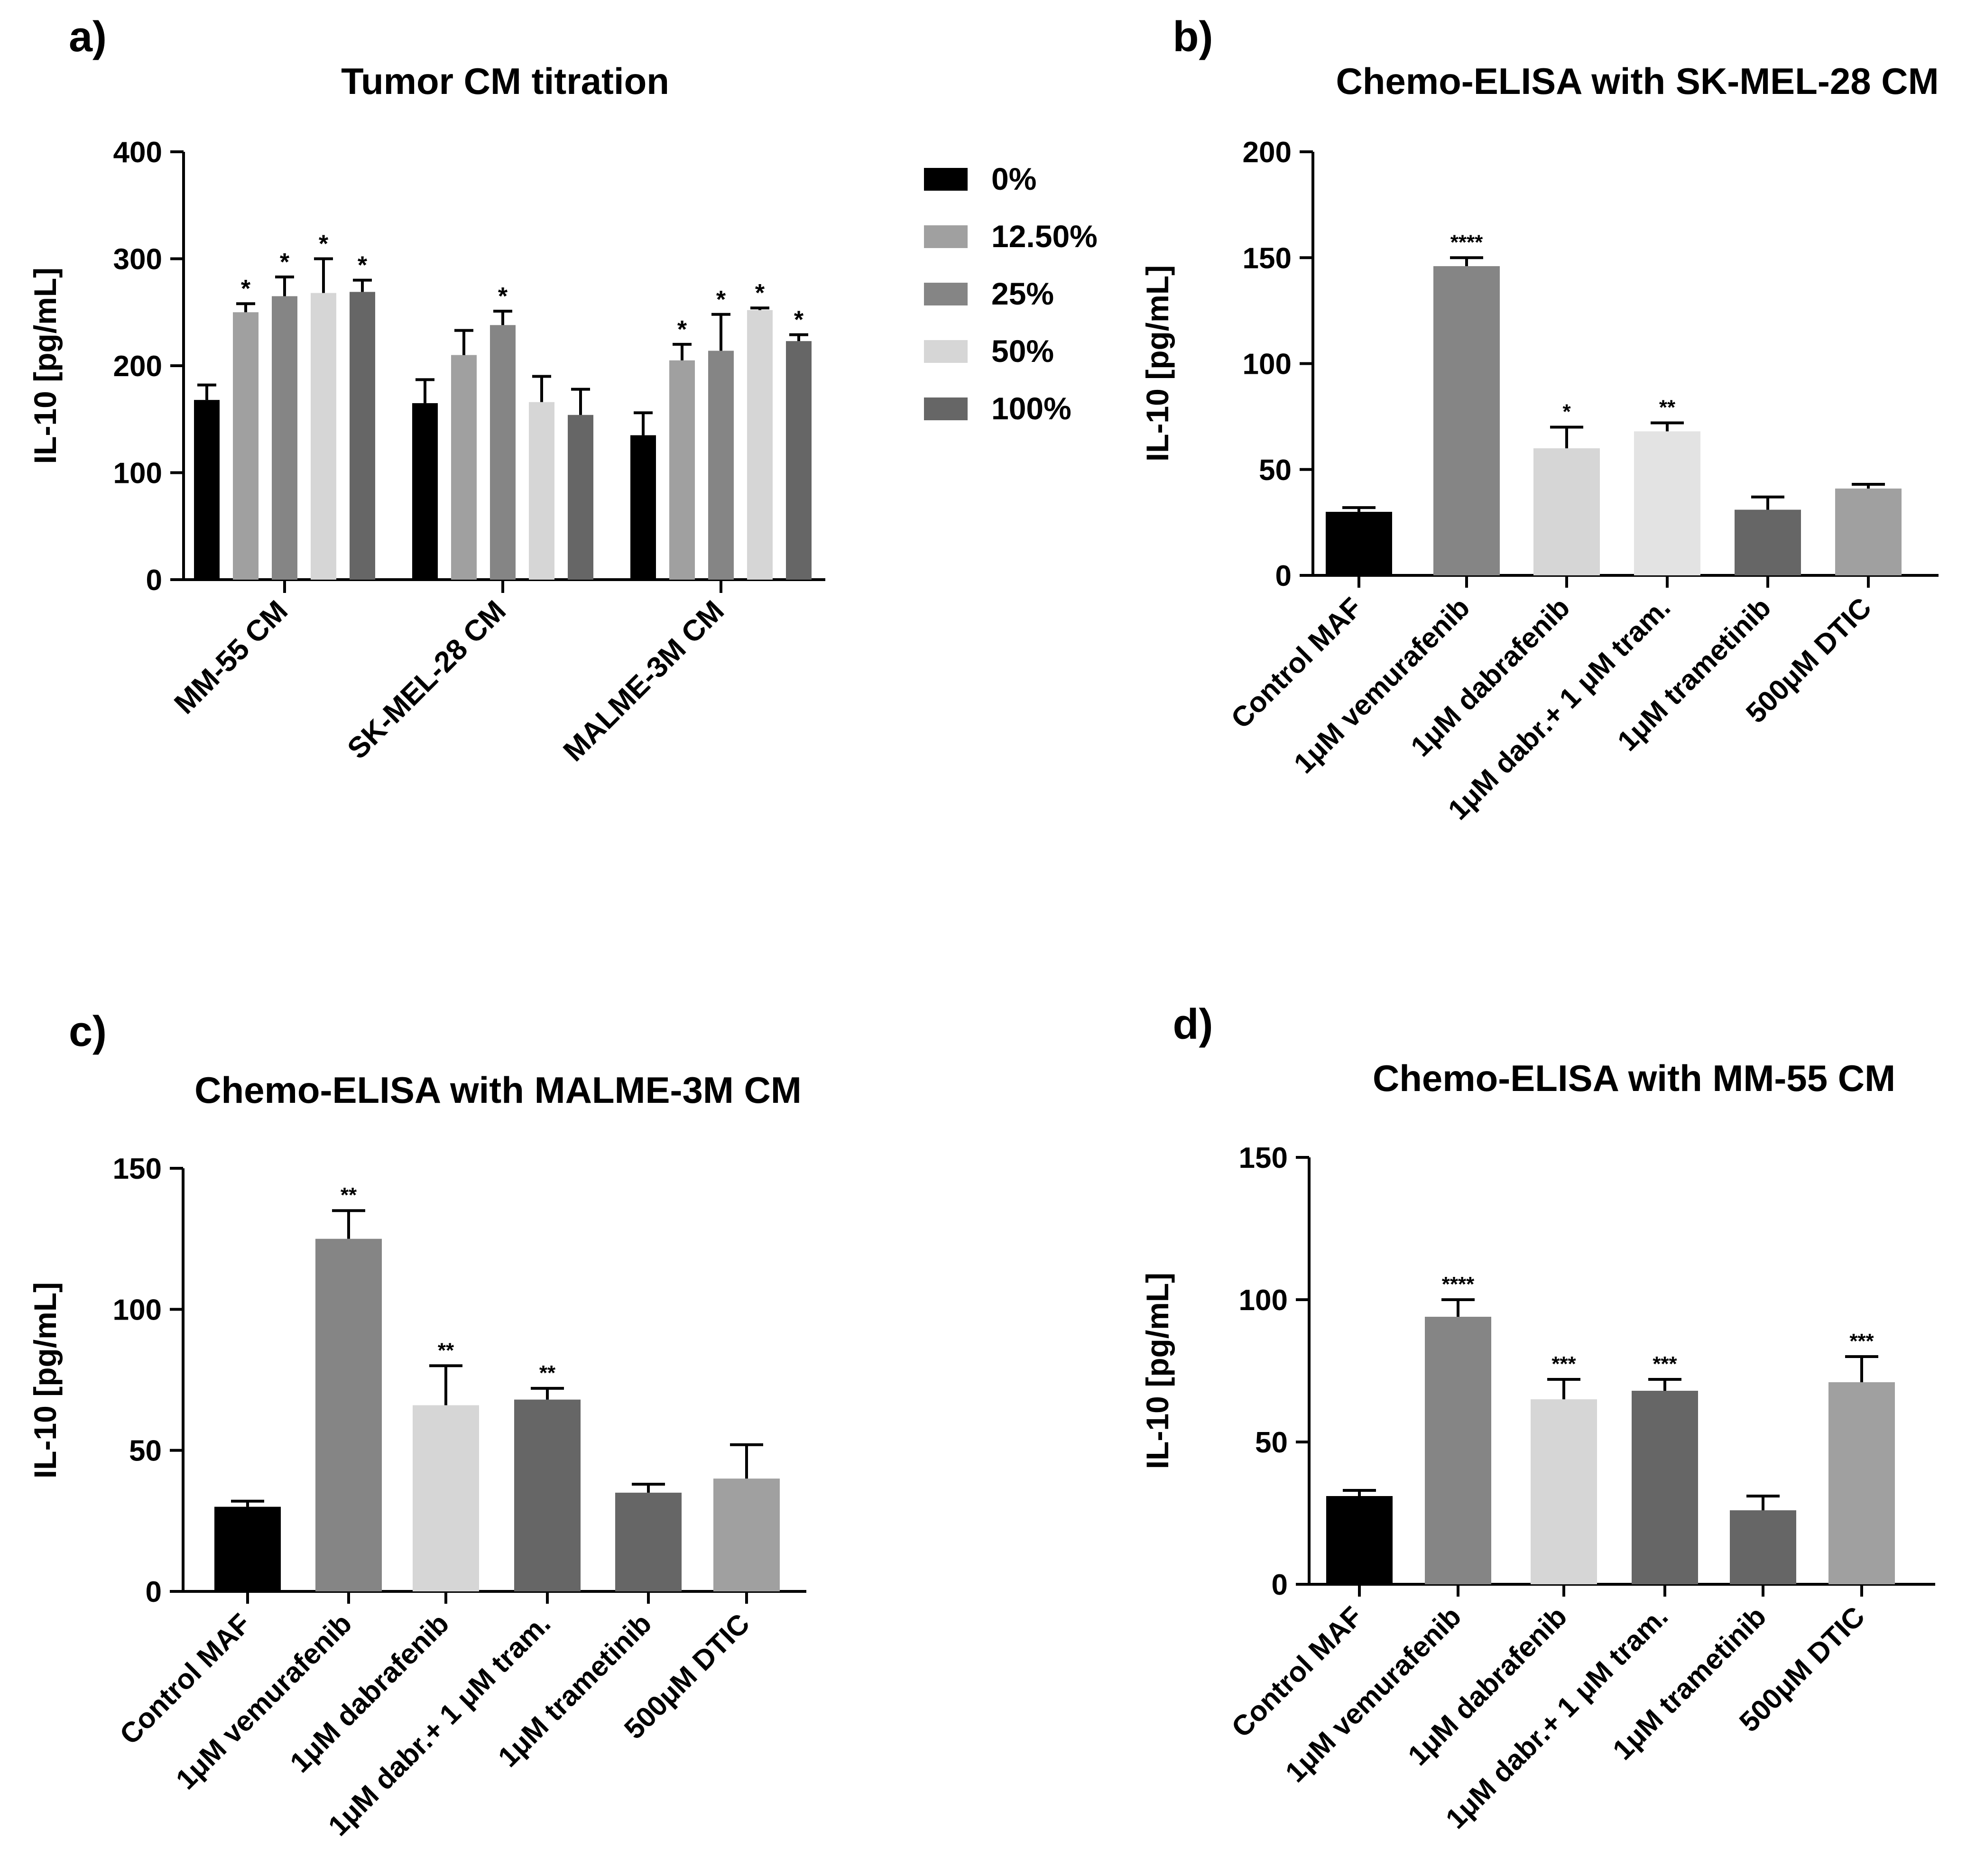 The image size is (1976, 1876). Describe the element at coordinates (644, 681) in the screenshot. I see `panel-a-x-tick-label: MALME-3M CM` at that location.